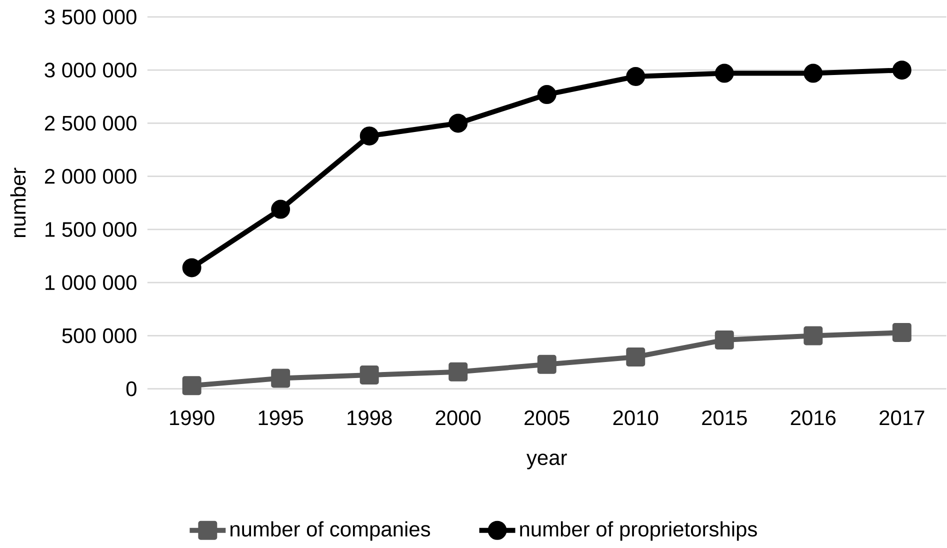  I want to click on x-tick-label: 2017, so click(902, 418).